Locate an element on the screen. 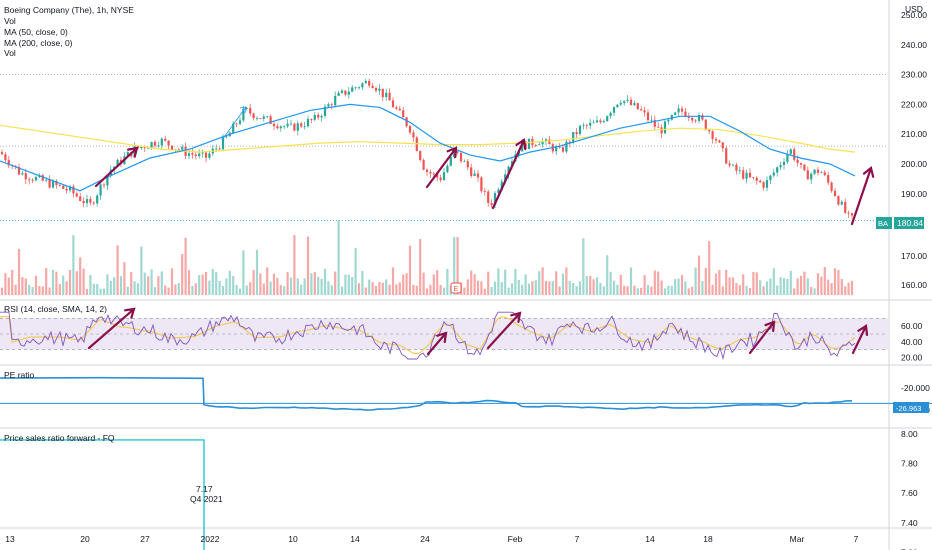 The width and height of the screenshot is (932, 550). legend-vol-1: Vol is located at coordinates (10, 21).